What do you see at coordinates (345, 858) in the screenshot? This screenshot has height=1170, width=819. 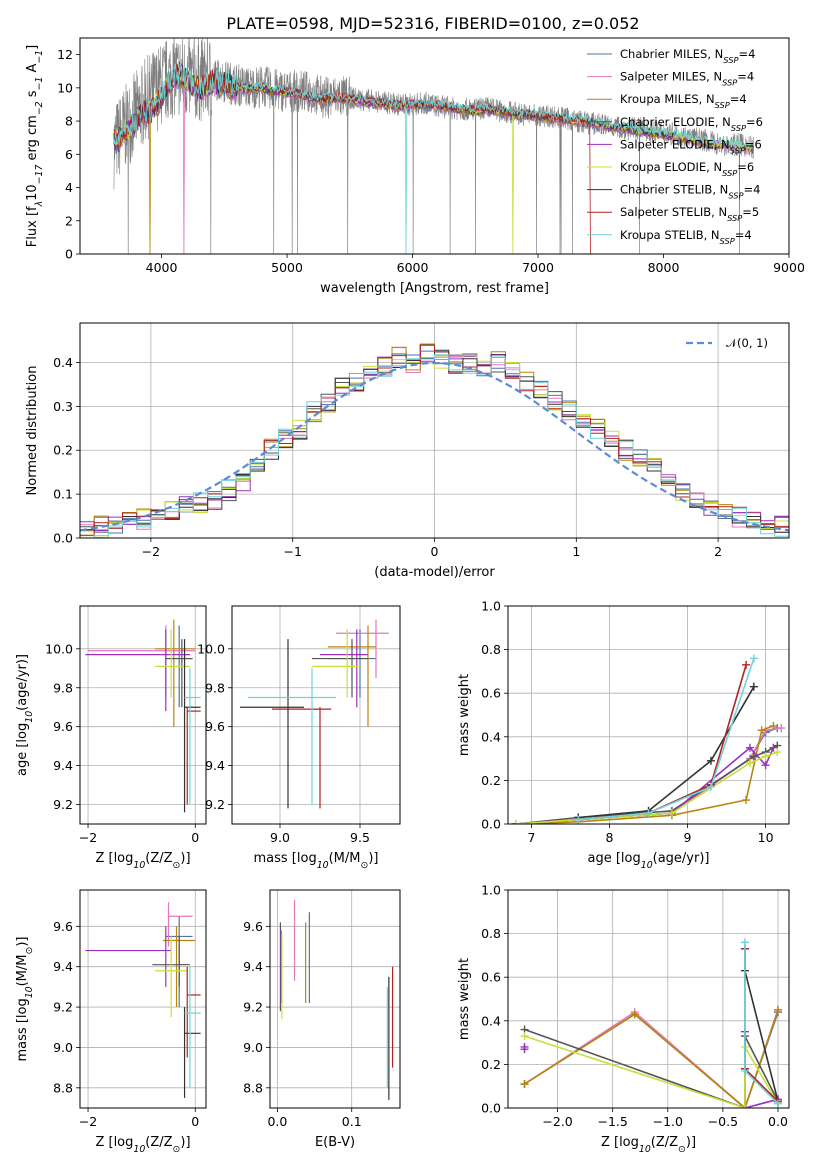 I see `x-axis-label-part: (M/M` at bounding box center [345, 858].